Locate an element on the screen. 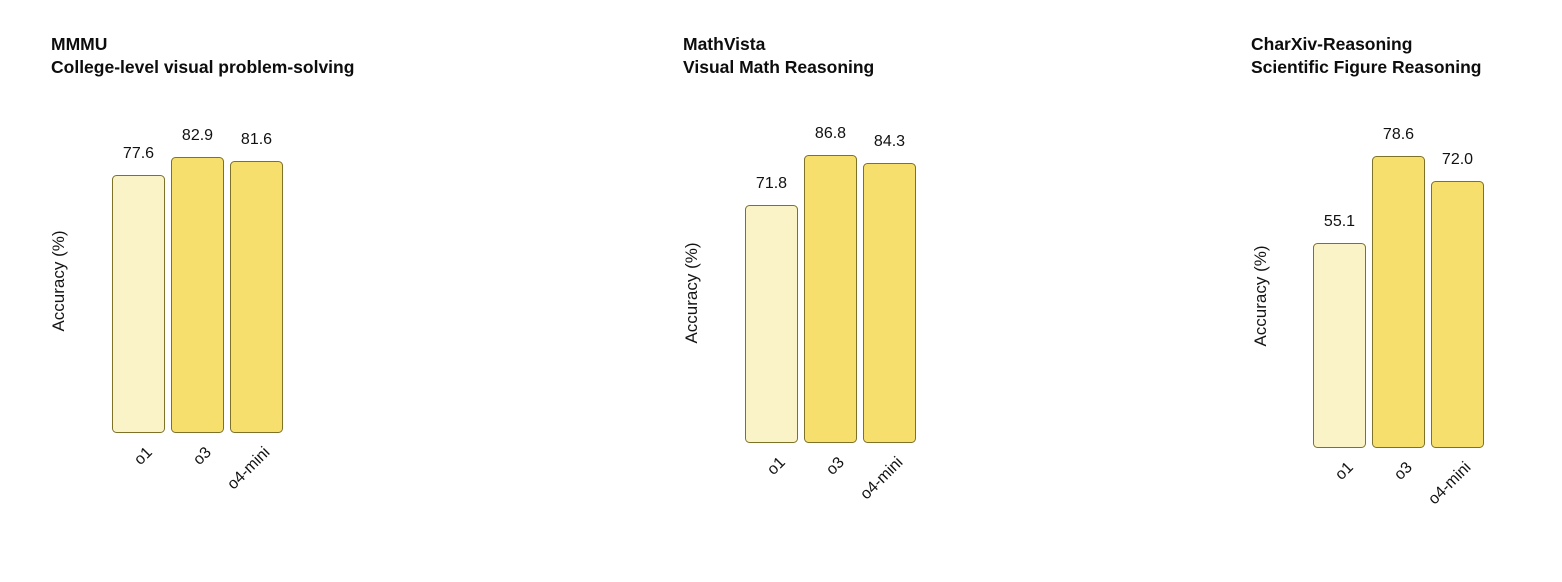  x-tick-label-o4-mini: o4-mini is located at coordinates (1450, 484).